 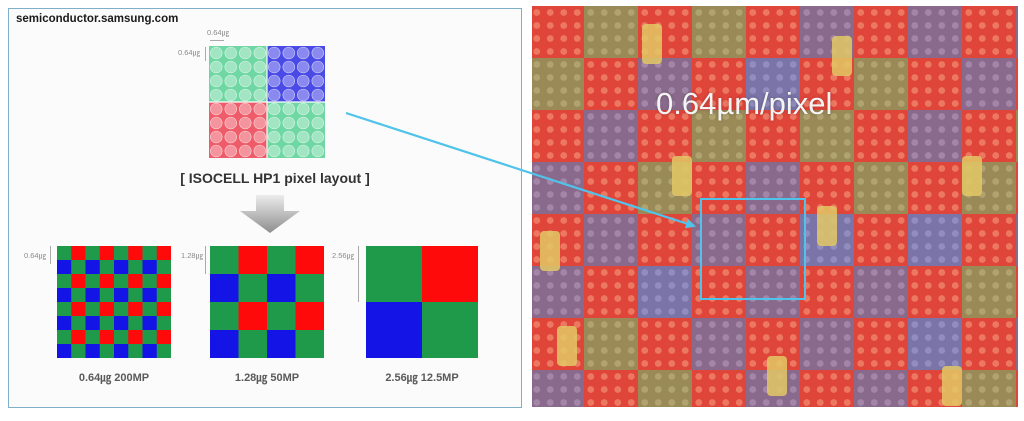 I want to click on grid2-caption: 1.28㎍ 50MP, so click(x=267, y=378).